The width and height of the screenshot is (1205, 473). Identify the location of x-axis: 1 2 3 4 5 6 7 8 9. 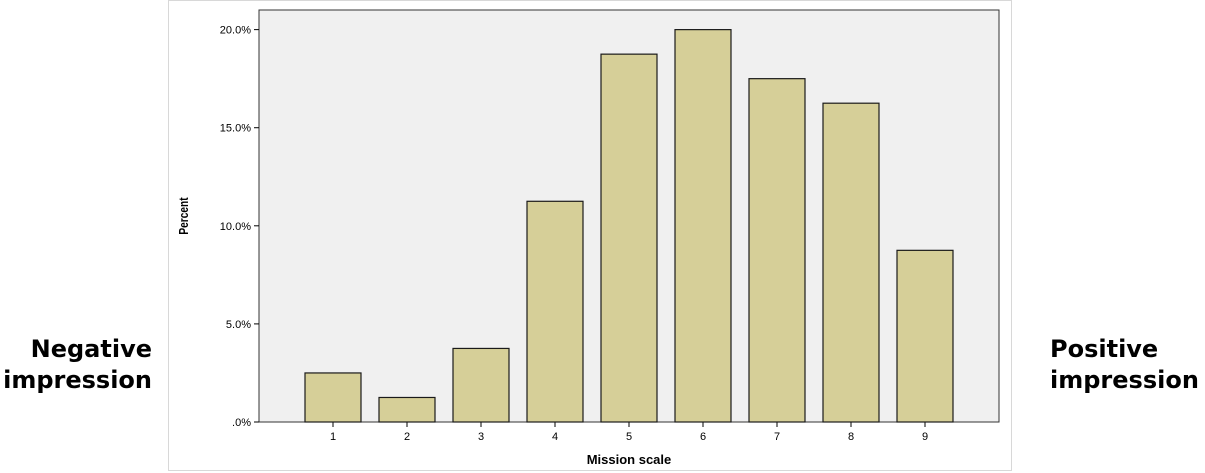
(629, 432).